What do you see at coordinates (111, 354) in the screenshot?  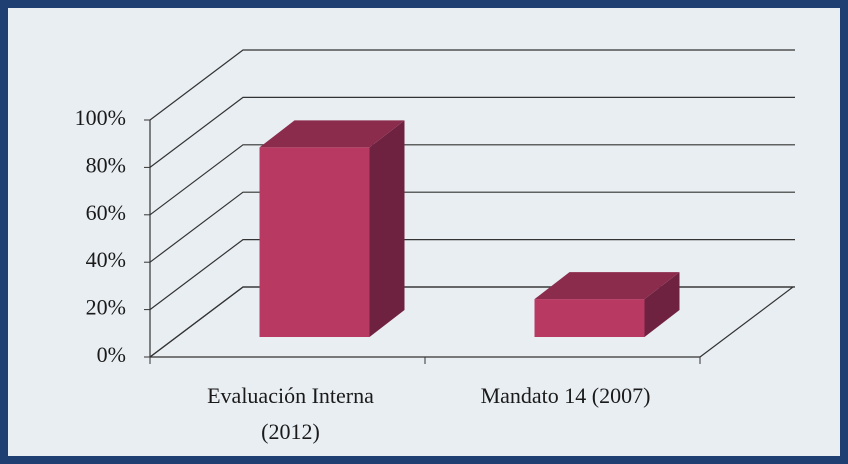 I see `y-tick-label: 0%` at bounding box center [111, 354].